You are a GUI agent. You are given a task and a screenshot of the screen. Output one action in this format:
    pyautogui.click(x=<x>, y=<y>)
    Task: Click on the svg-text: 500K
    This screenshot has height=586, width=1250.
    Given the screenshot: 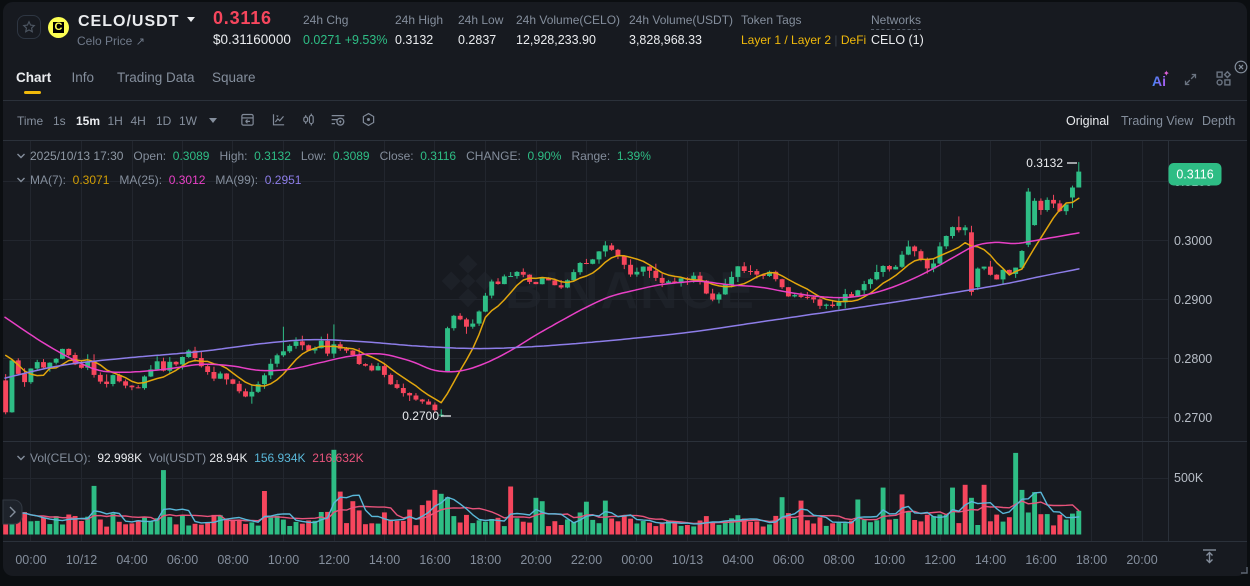 What is the action you would take?
    pyautogui.click(x=1189, y=478)
    